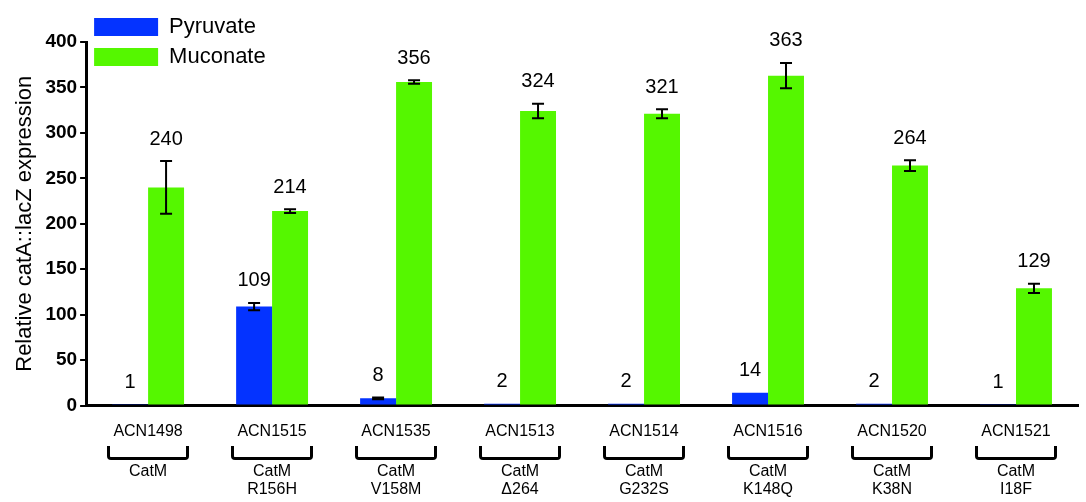 Image resolution: width=1086 pixels, height=502 pixels. I want to click on data-label: 14, so click(750, 369).